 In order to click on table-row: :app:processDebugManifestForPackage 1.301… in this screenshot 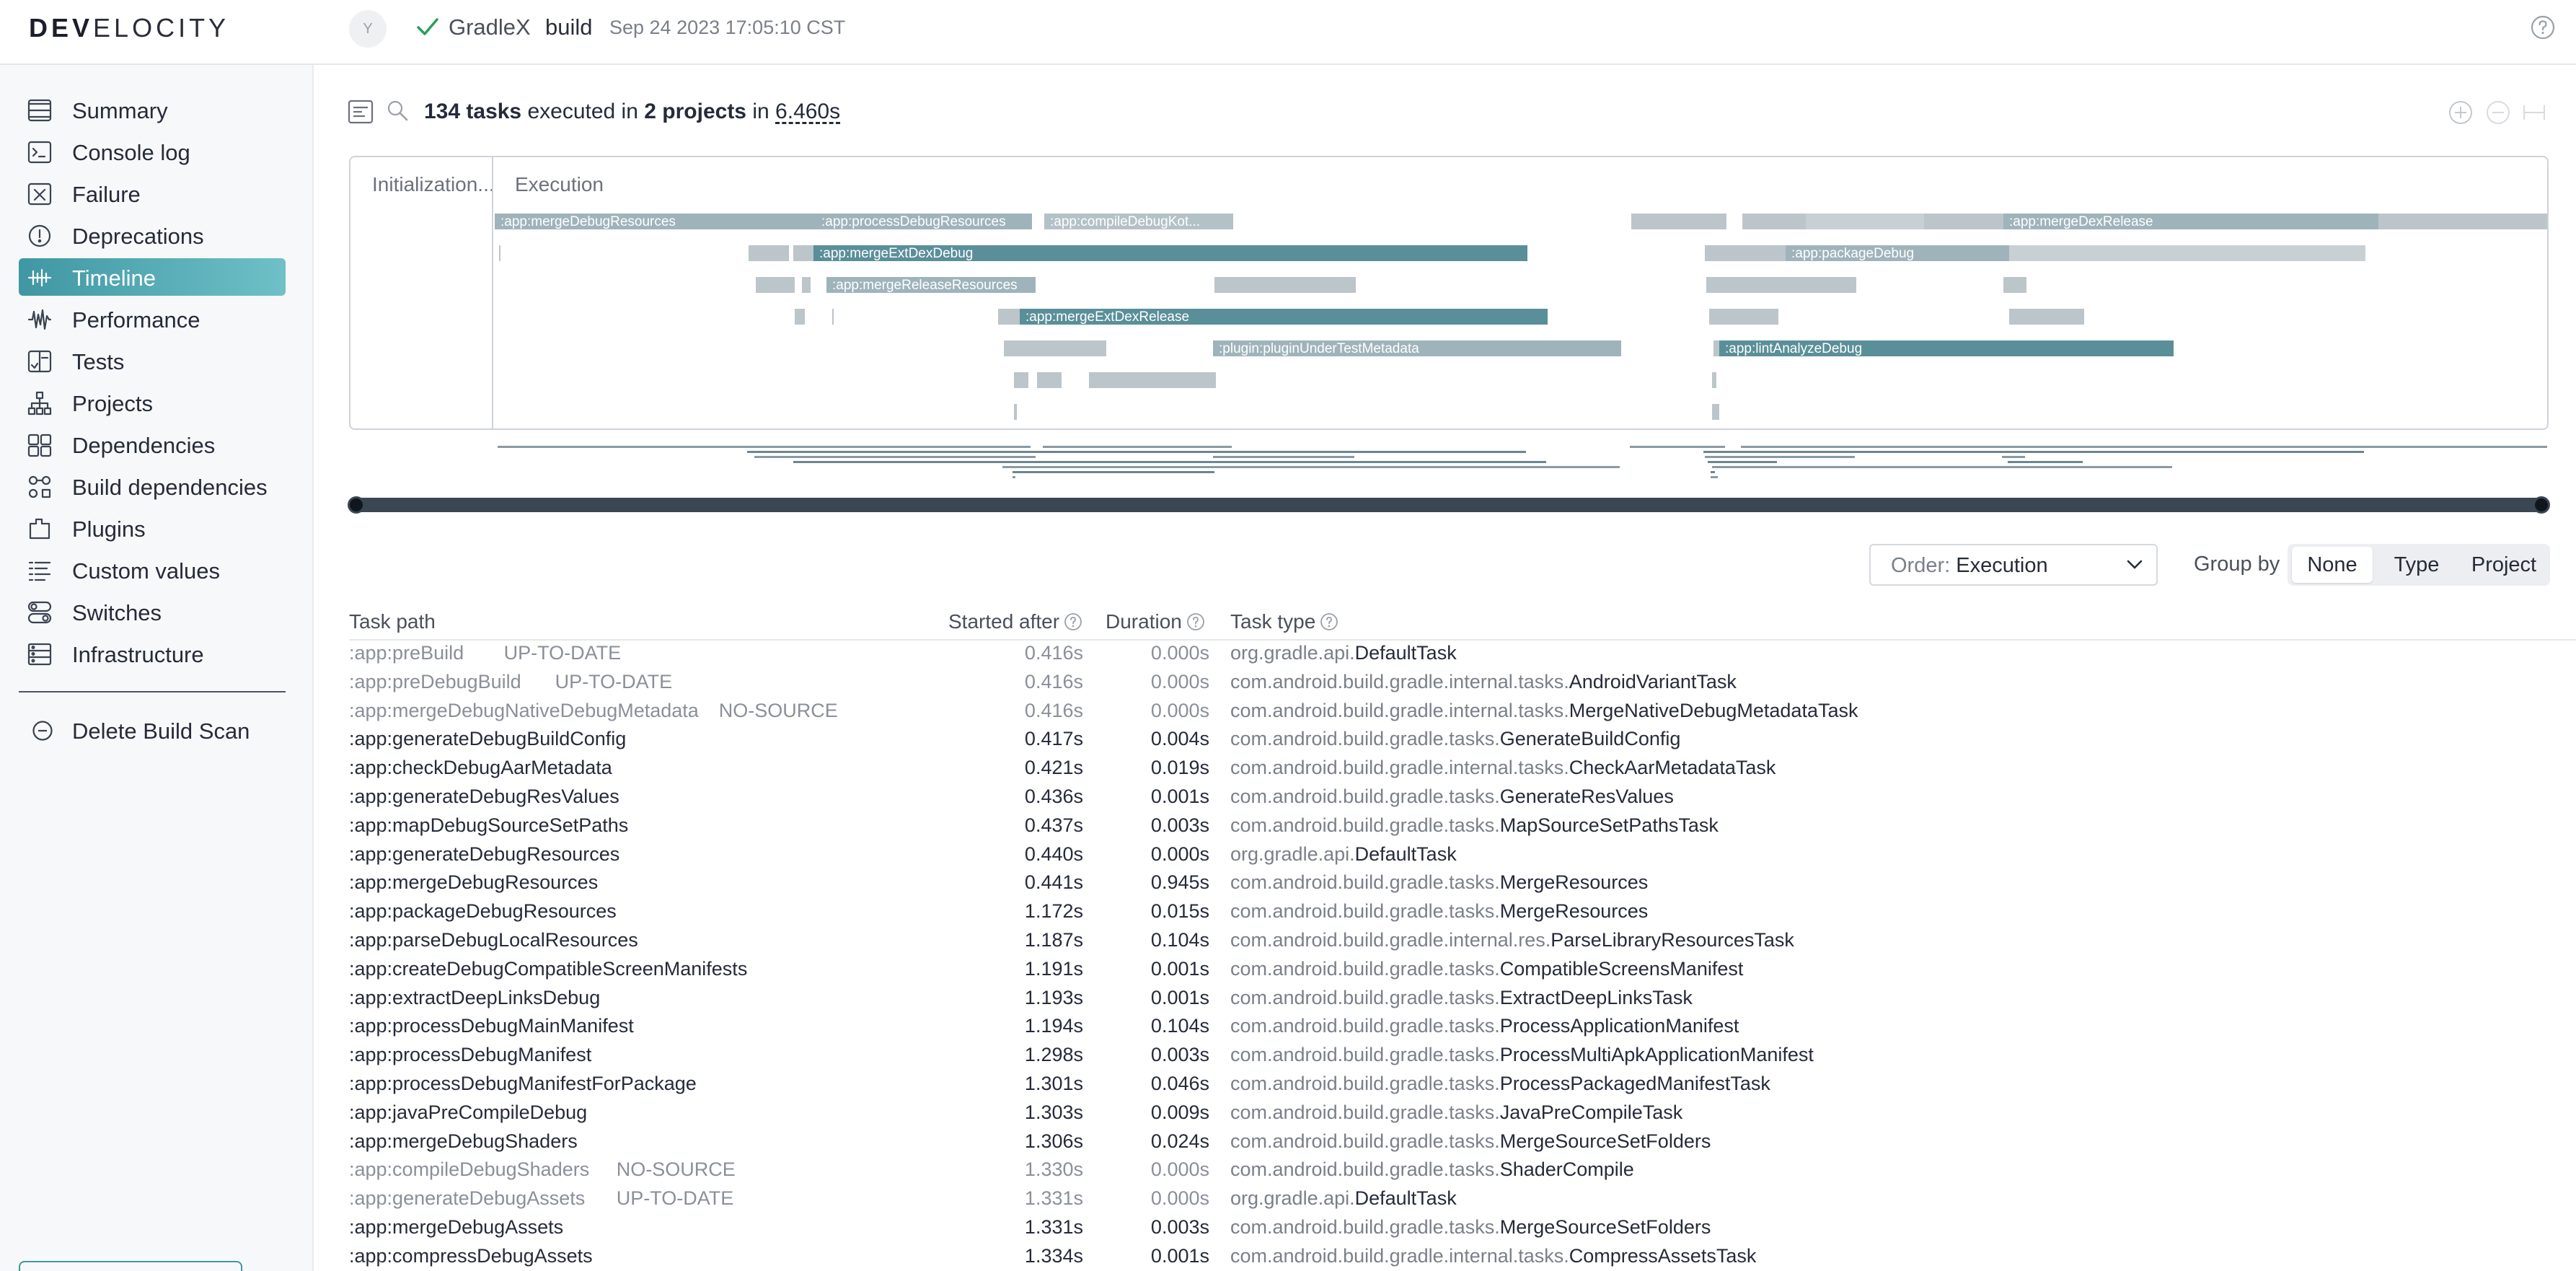, I will do `click(1288, 1087)`.